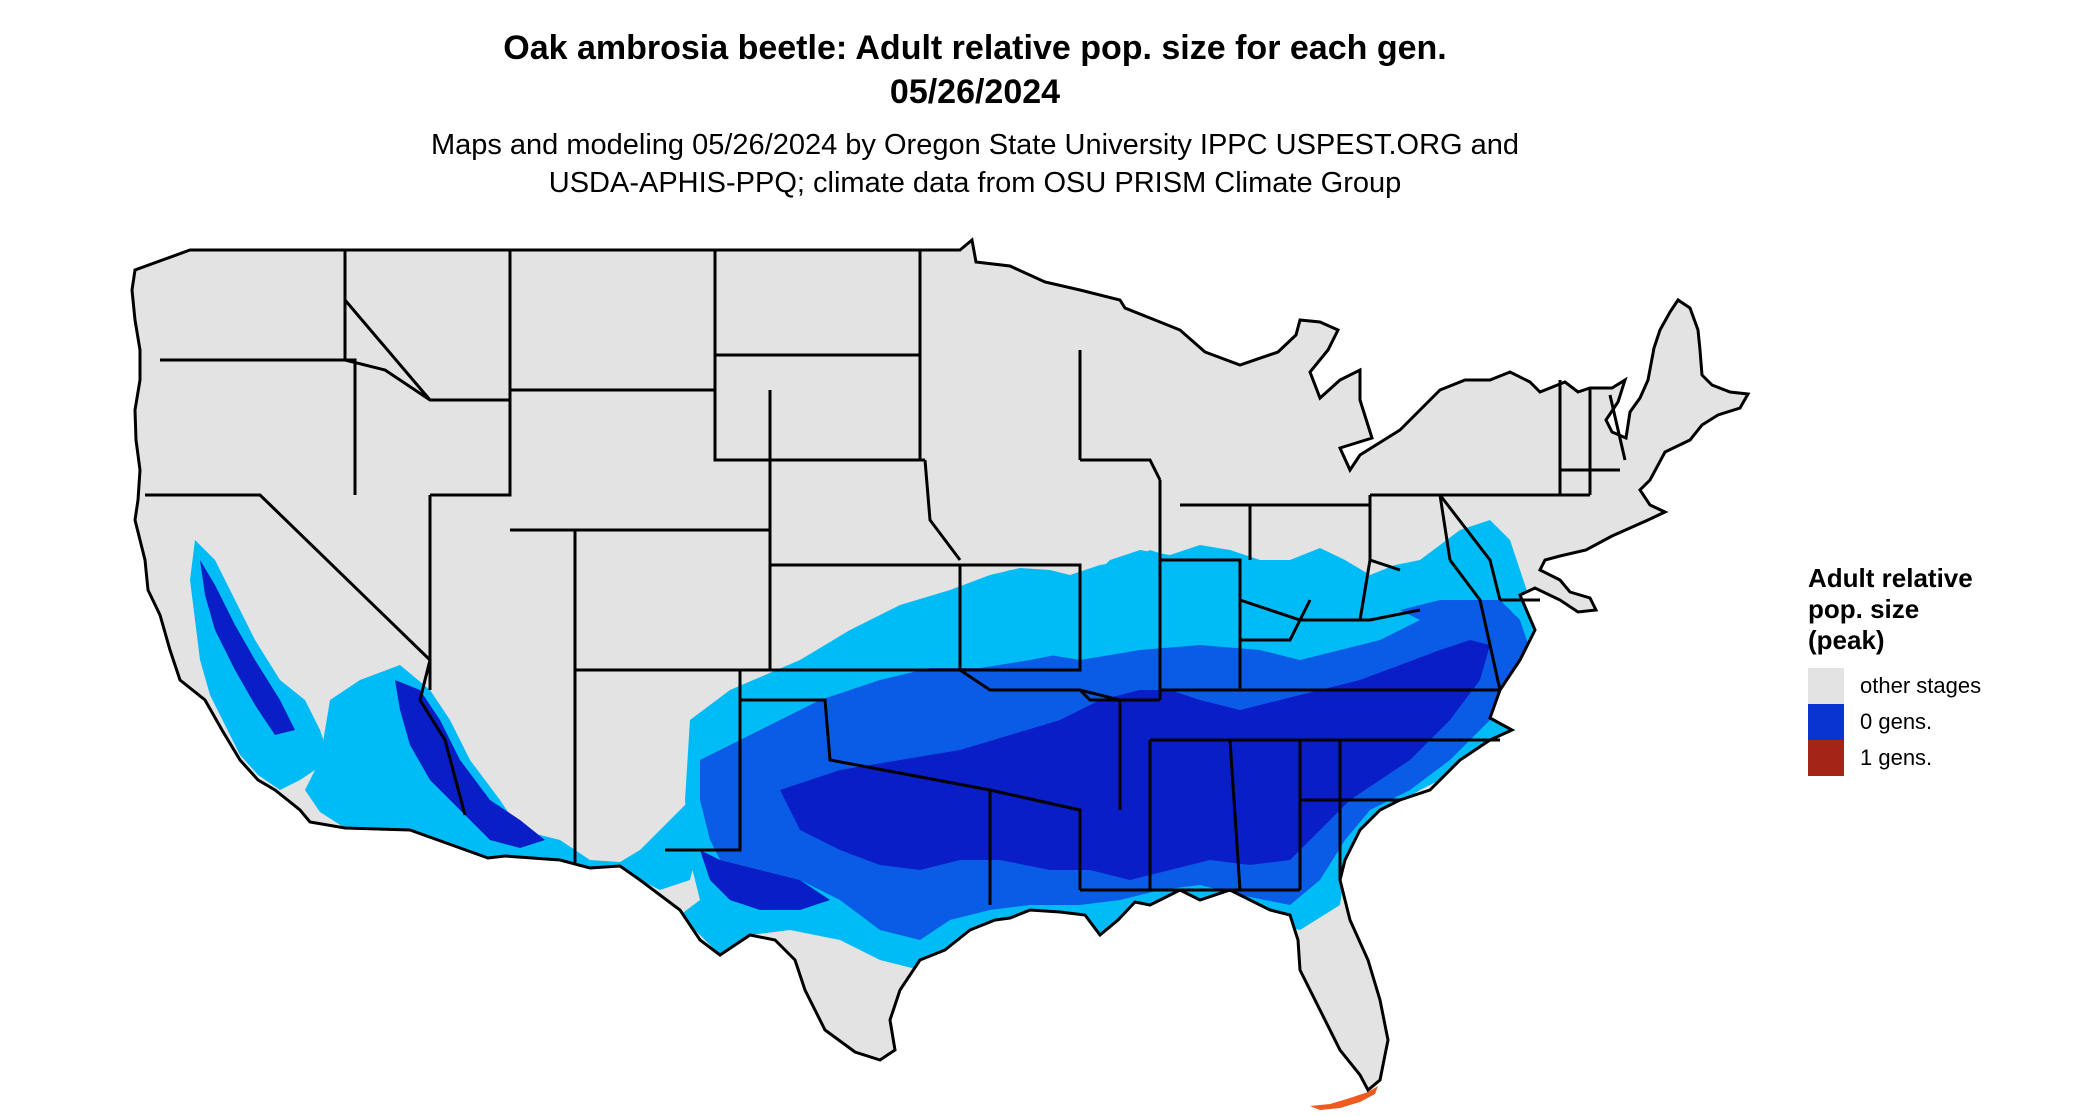  What do you see at coordinates (1135, 760) in the screenshot?
I see `dark-blue-zone-core` at bounding box center [1135, 760].